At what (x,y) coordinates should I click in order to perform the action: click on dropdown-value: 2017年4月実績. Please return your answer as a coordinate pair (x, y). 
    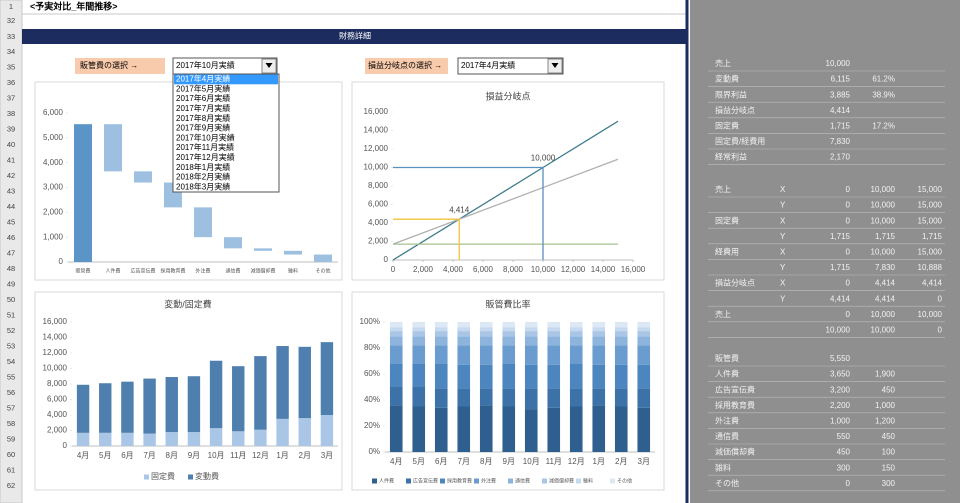
    Looking at the image, I should click on (488, 65).